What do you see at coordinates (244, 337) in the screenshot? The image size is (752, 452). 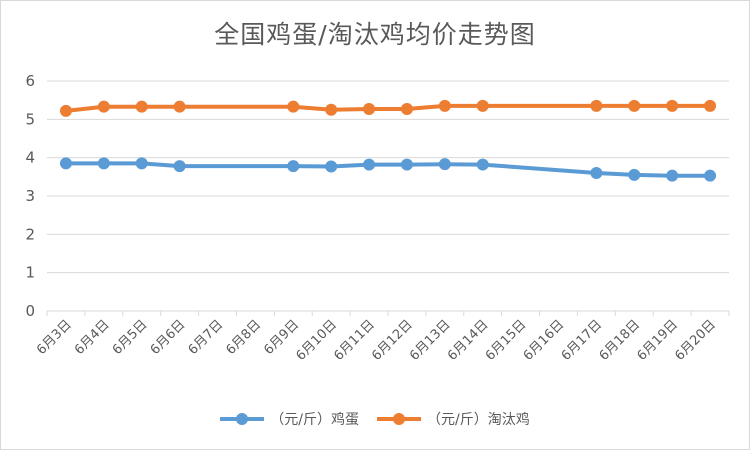 I see `x-tick-label: 6月8日` at bounding box center [244, 337].